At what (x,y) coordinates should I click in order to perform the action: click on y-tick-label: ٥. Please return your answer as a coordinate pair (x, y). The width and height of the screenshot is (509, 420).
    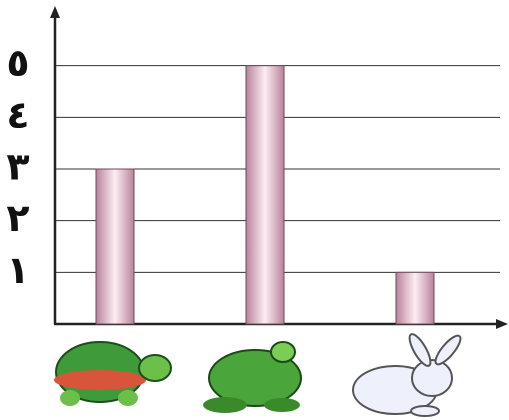
    Looking at the image, I should click on (17, 63).